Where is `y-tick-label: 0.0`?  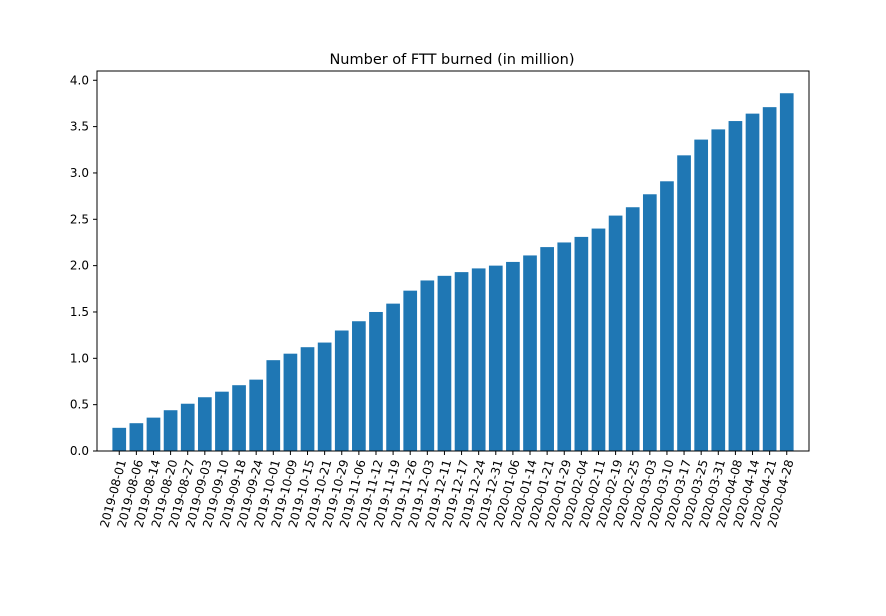 y-tick-label: 0.0 is located at coordinates (79, 451).